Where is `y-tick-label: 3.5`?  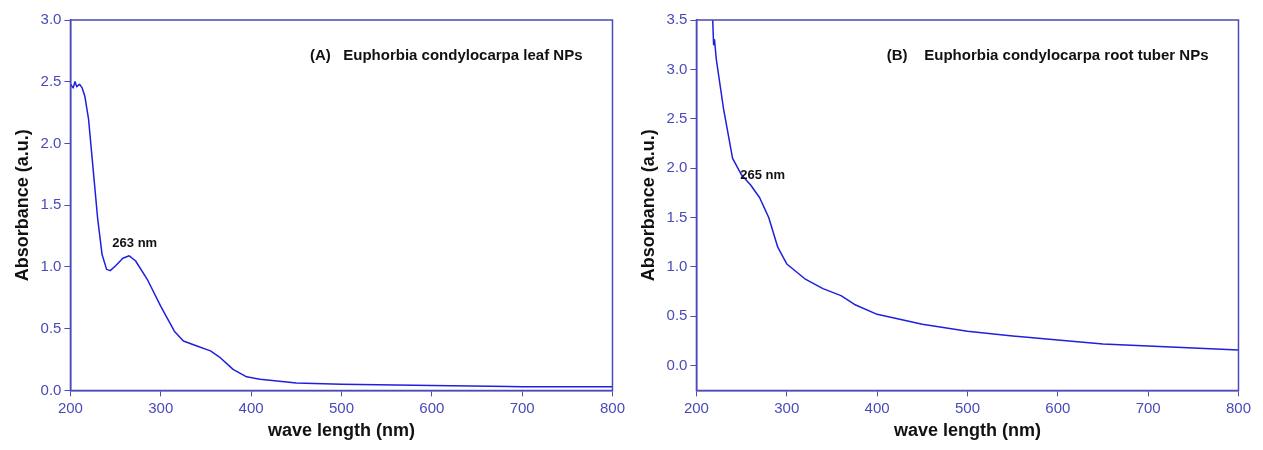
y-tick-label: 3.5 is located at coordinates (677, 19).